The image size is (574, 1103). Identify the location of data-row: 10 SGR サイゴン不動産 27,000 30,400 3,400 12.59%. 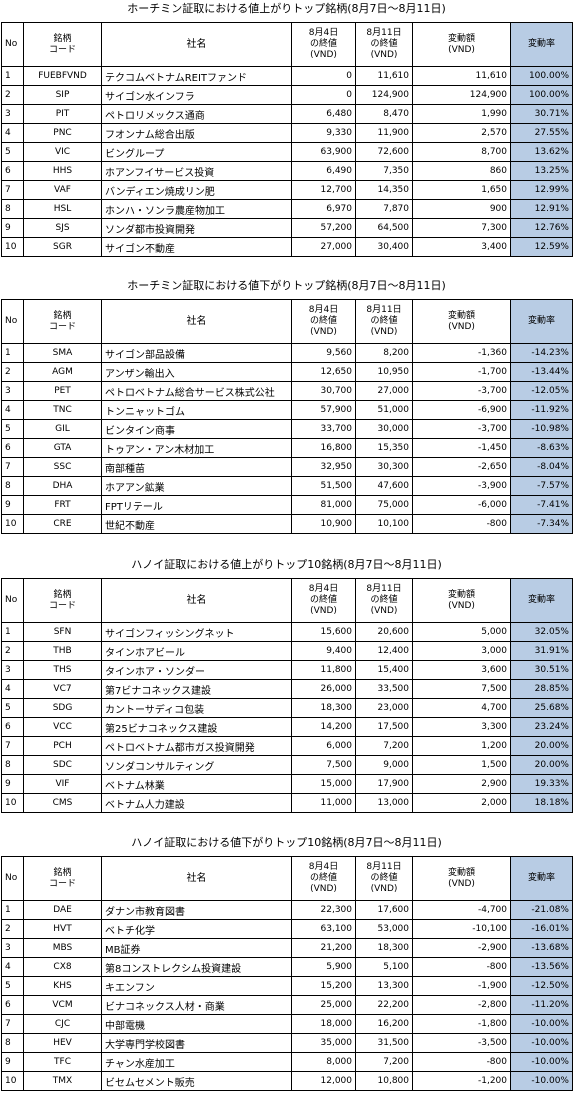
(287, 247).